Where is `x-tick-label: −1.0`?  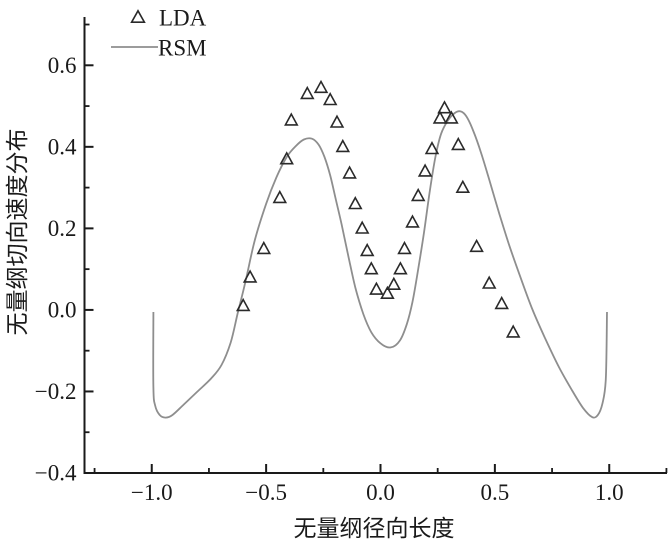
x-tick-label: −1.0 is located at coordinates (152, 492).